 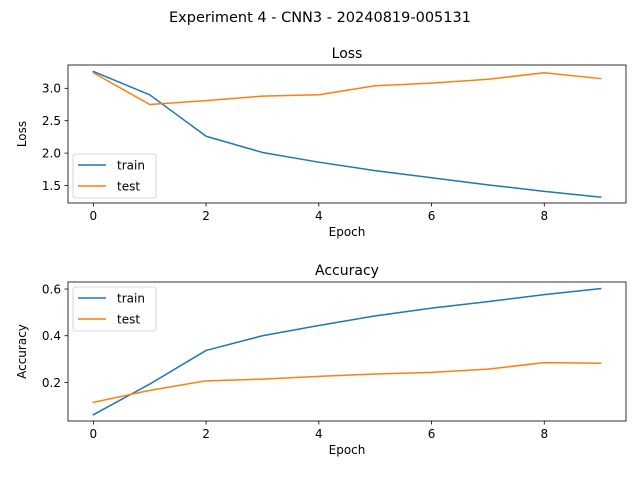 I want to click on loss-y-tick-label: 2.0, so click(x=51, y=153).